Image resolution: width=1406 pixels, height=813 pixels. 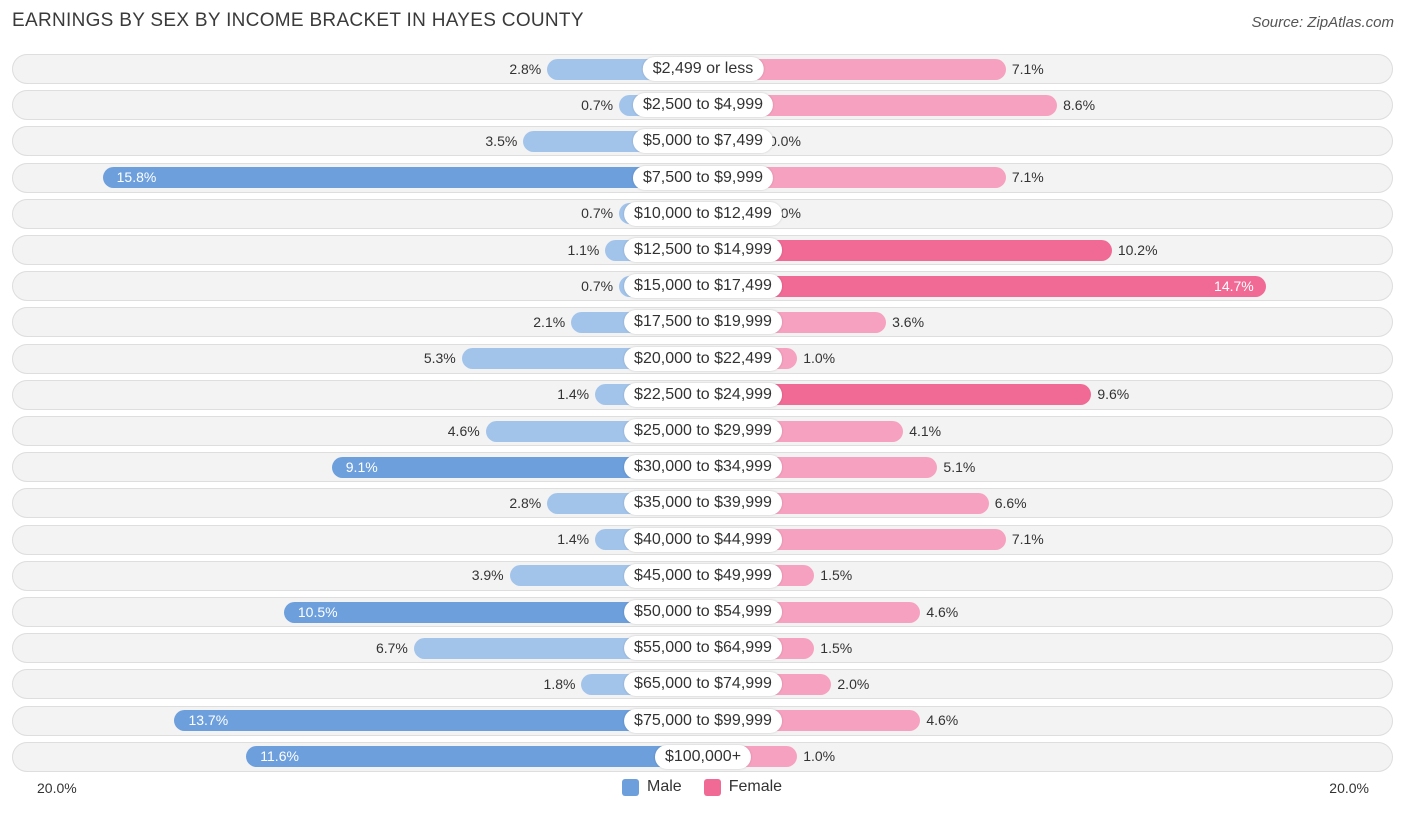 What do you see at coordinates (959, 466) in the screenshot?
I see `value-label-female: 5.1%` at bounding box center [959, 466].